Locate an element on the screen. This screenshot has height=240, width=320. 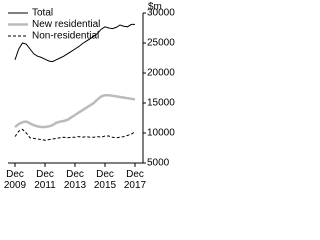
x-tick-label: Dec 2011 is located at coordinates (45, 180).